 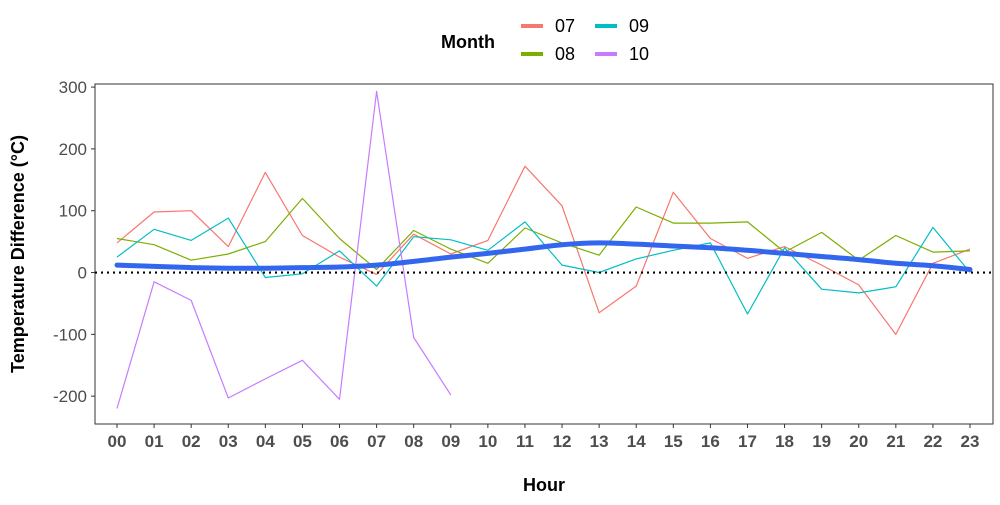 What do you see at coordinates (673, 441) in the screenshot?
I see `x-tick-label: 15` at bounding box center [673, 441].